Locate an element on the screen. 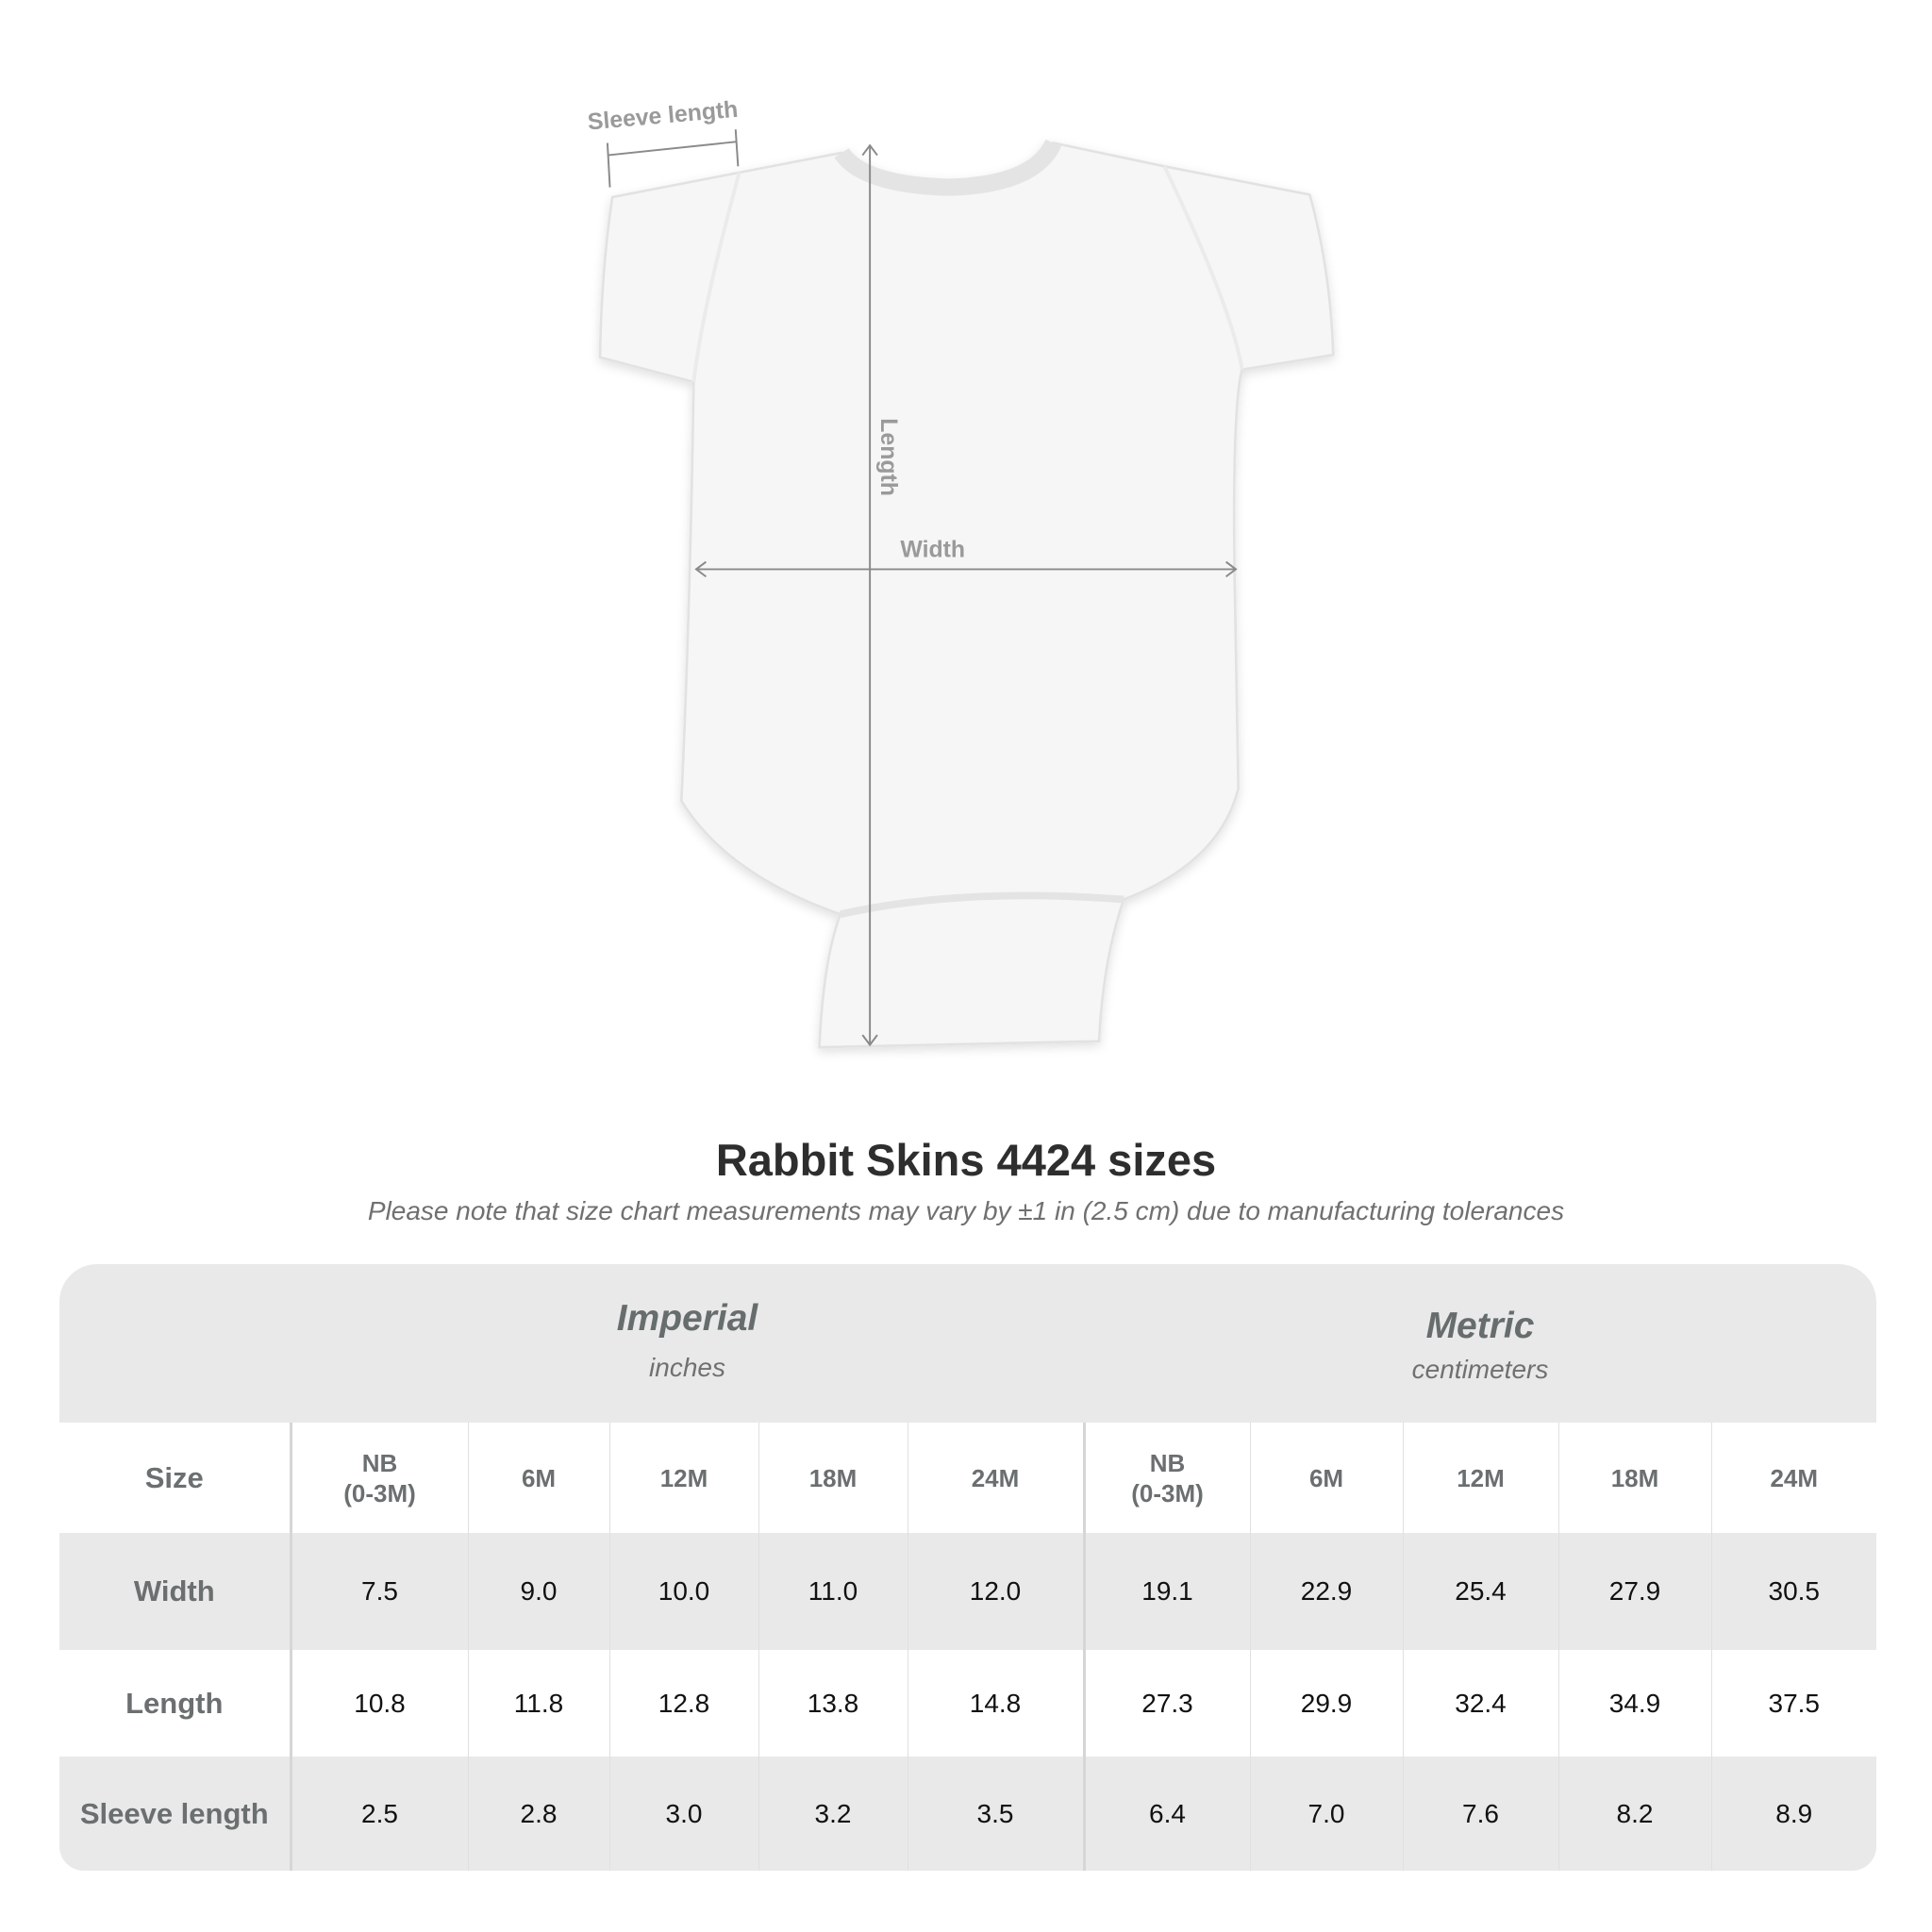 This screenshot has width=1932, height=1932. row-label: Length is located at coordinates (175, 1704).